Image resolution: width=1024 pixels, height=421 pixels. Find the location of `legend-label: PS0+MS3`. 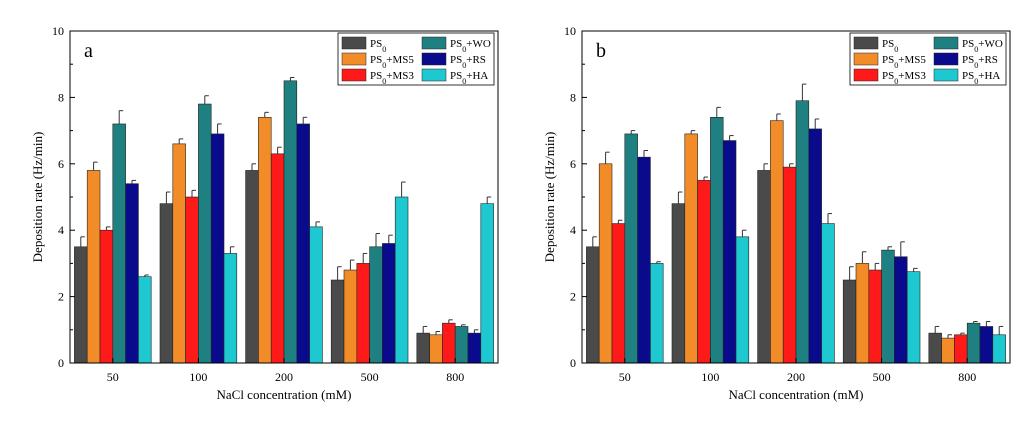

legend-label: PS0+MS3 is located at coordinates (904, 78).